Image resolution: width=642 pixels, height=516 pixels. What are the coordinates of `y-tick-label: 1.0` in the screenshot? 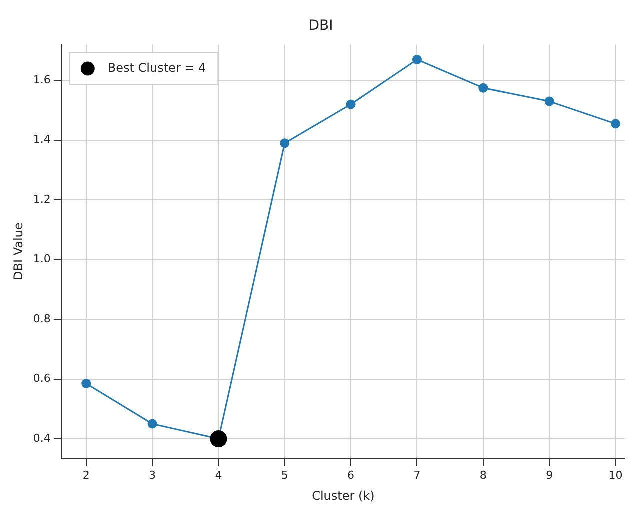 It's located at (42, 259).